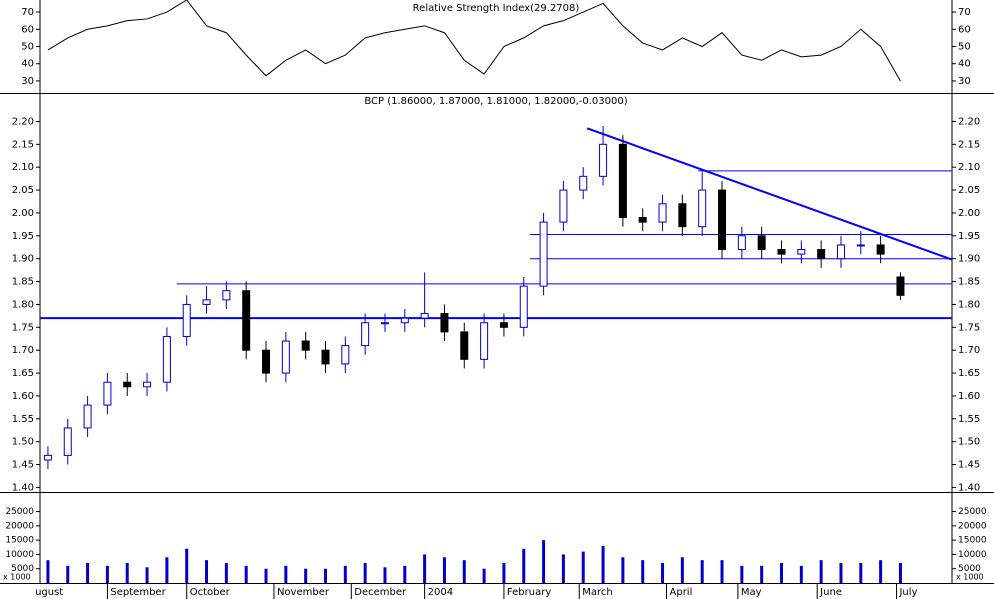 The height and width of the screenshot is (599, 994). What do you see at coordinates (23, 442) in the screenshot?
I see `y-tick-label: 1.50` at bounding box center [23, 442].